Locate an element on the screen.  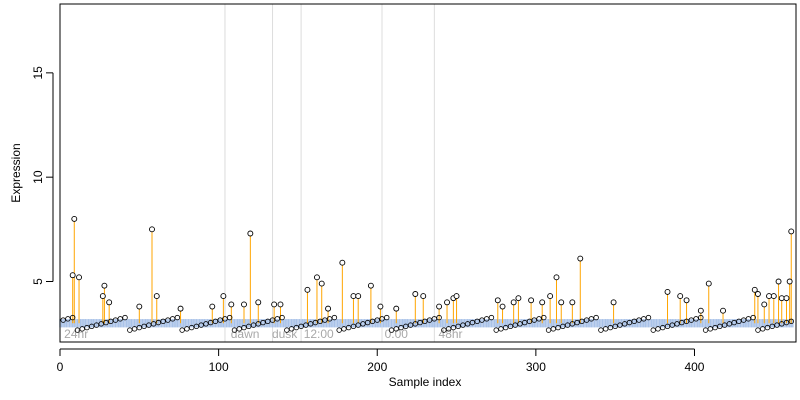
y-tick-label: 10 is located at coordinates (38, 177).